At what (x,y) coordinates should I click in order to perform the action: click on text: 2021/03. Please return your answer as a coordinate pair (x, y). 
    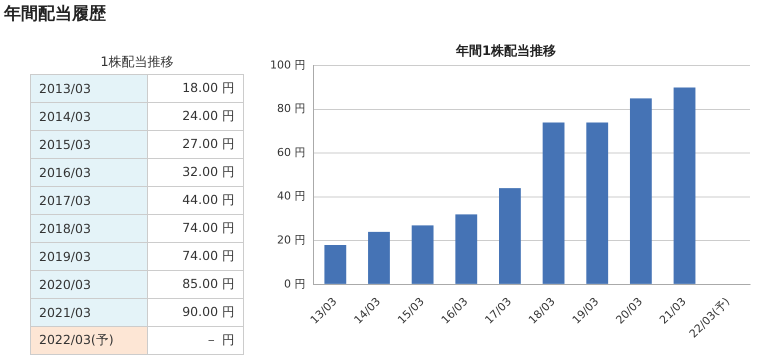
    Looking at the image, I should click on (89, 312).